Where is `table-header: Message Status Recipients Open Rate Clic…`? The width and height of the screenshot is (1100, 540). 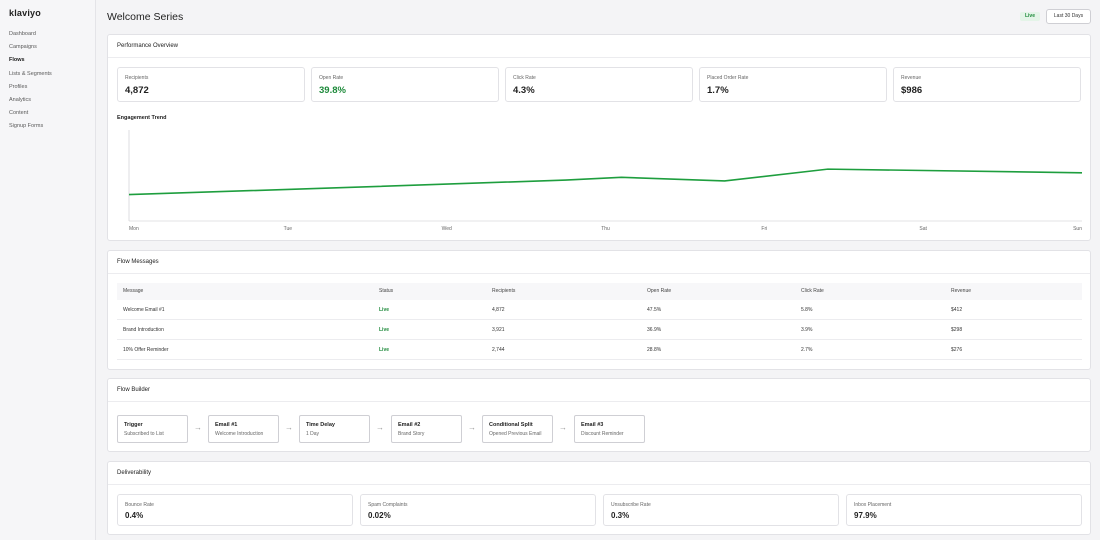
table-header: Message Status Recipients Open Rate Clic… is located at coordinates (599, 291).